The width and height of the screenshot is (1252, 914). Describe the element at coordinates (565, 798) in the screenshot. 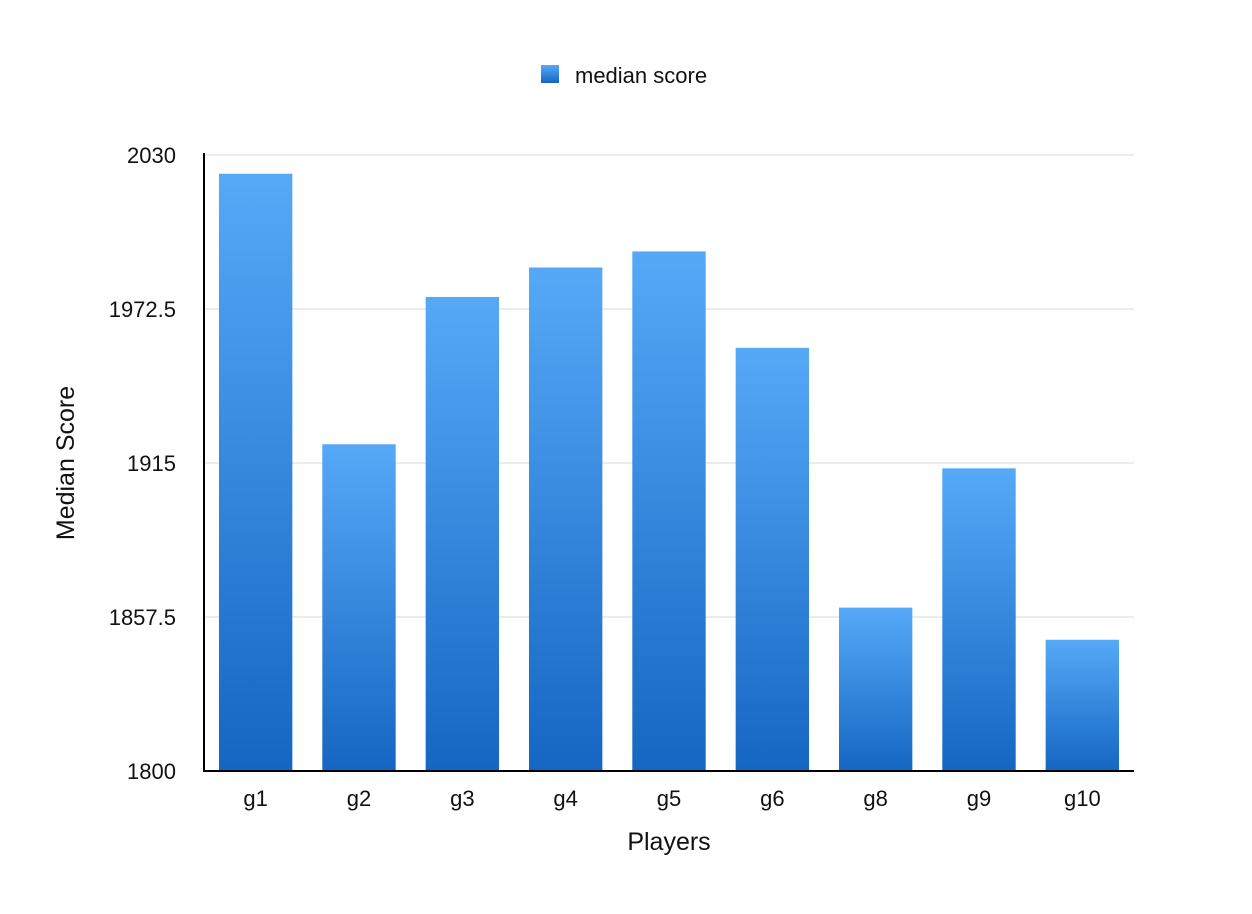

I see `x-tick-label: g4` at that location.